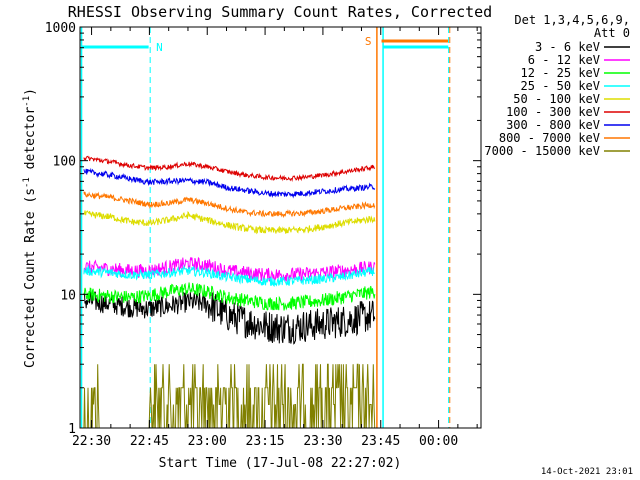 The width and height of the screenshot is (640, 480). What do you see at coordinates (564, 60) in the screenshot?
I see `legend-entry-label: 6 - 12 keV` at bounding box center [564, 60].